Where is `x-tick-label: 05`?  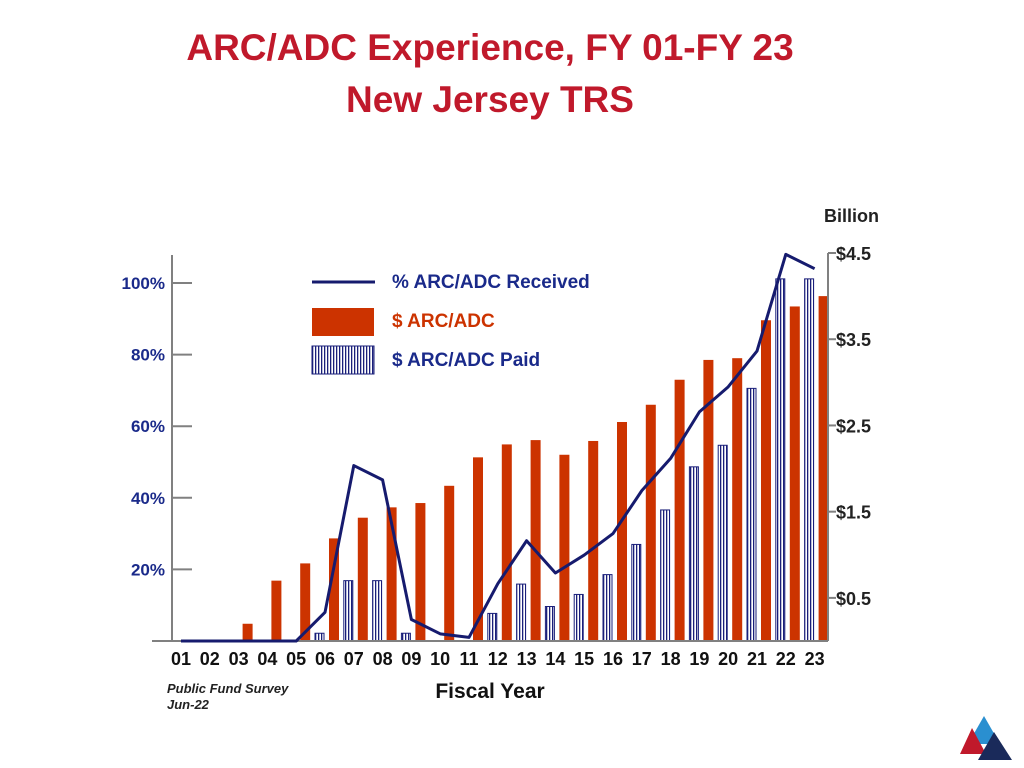 x-tick-label: 05 is located at coordinates (296, 659).